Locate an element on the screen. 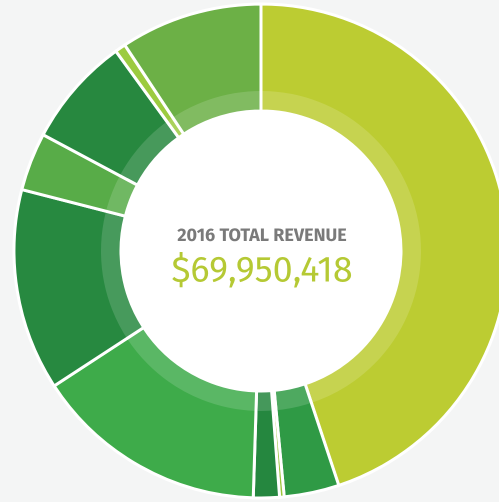 This screenshot has width=499, height=502. total-value: $69,950,418 is located at coordinates (261, 269).